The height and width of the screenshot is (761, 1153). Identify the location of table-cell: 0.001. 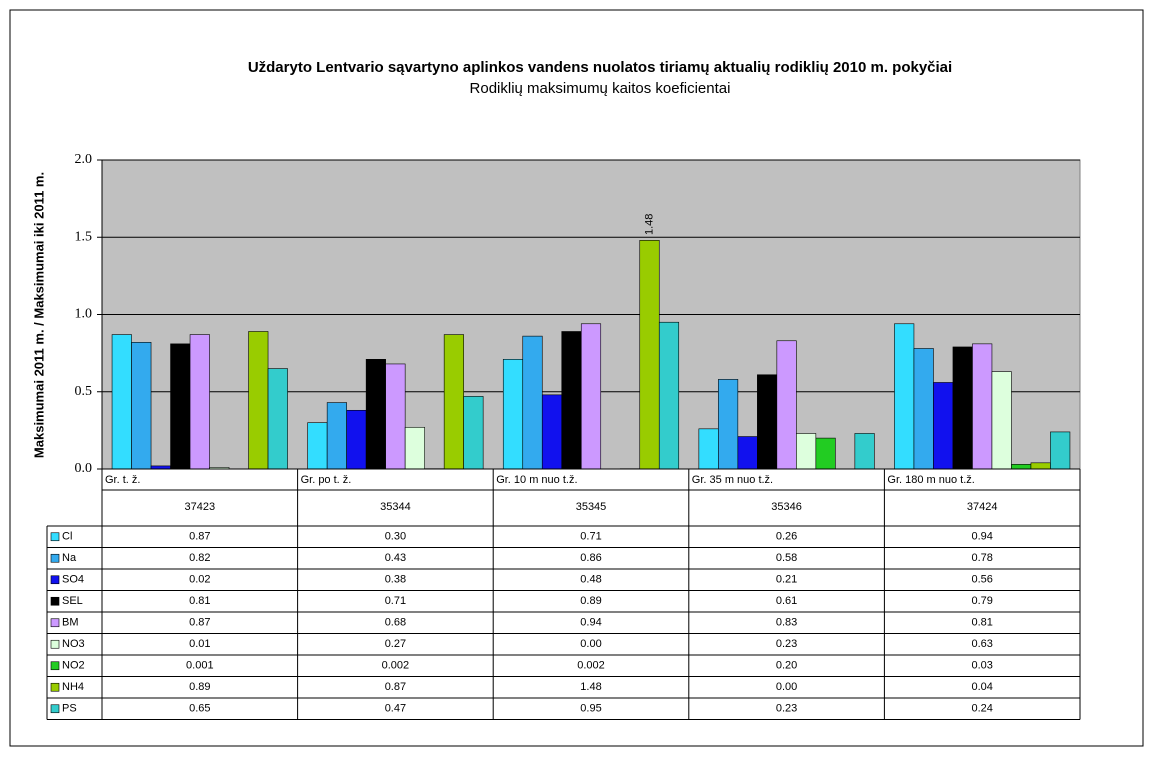
(200, 666).